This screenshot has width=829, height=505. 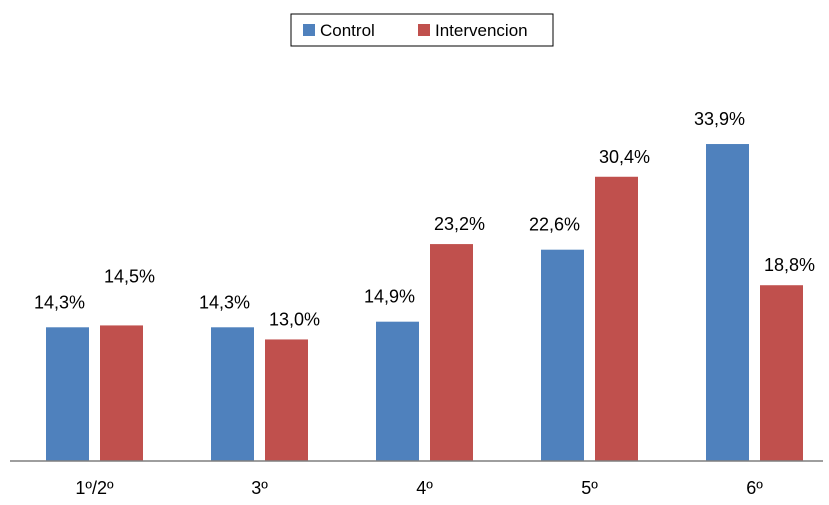 What do you see at coordinates (481, 30) in the screenshot?
I see `legend-label-intervencion: Intervencion` at bounding box center [481, 30].